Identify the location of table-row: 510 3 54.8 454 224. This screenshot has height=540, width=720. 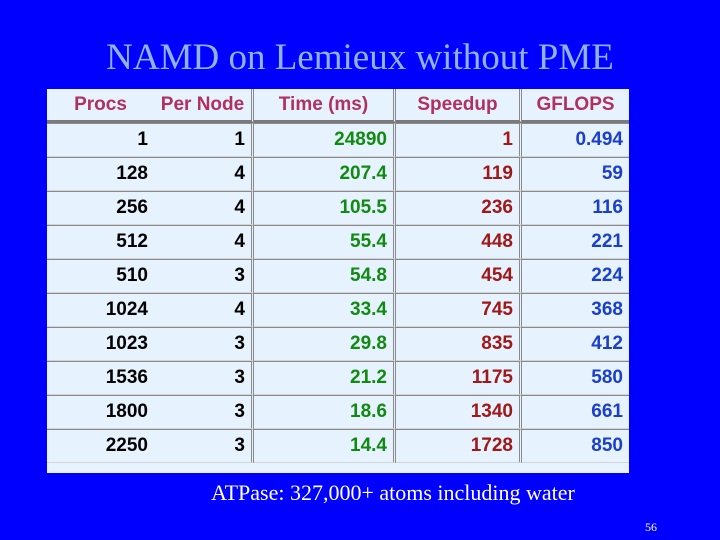
(338, 276).